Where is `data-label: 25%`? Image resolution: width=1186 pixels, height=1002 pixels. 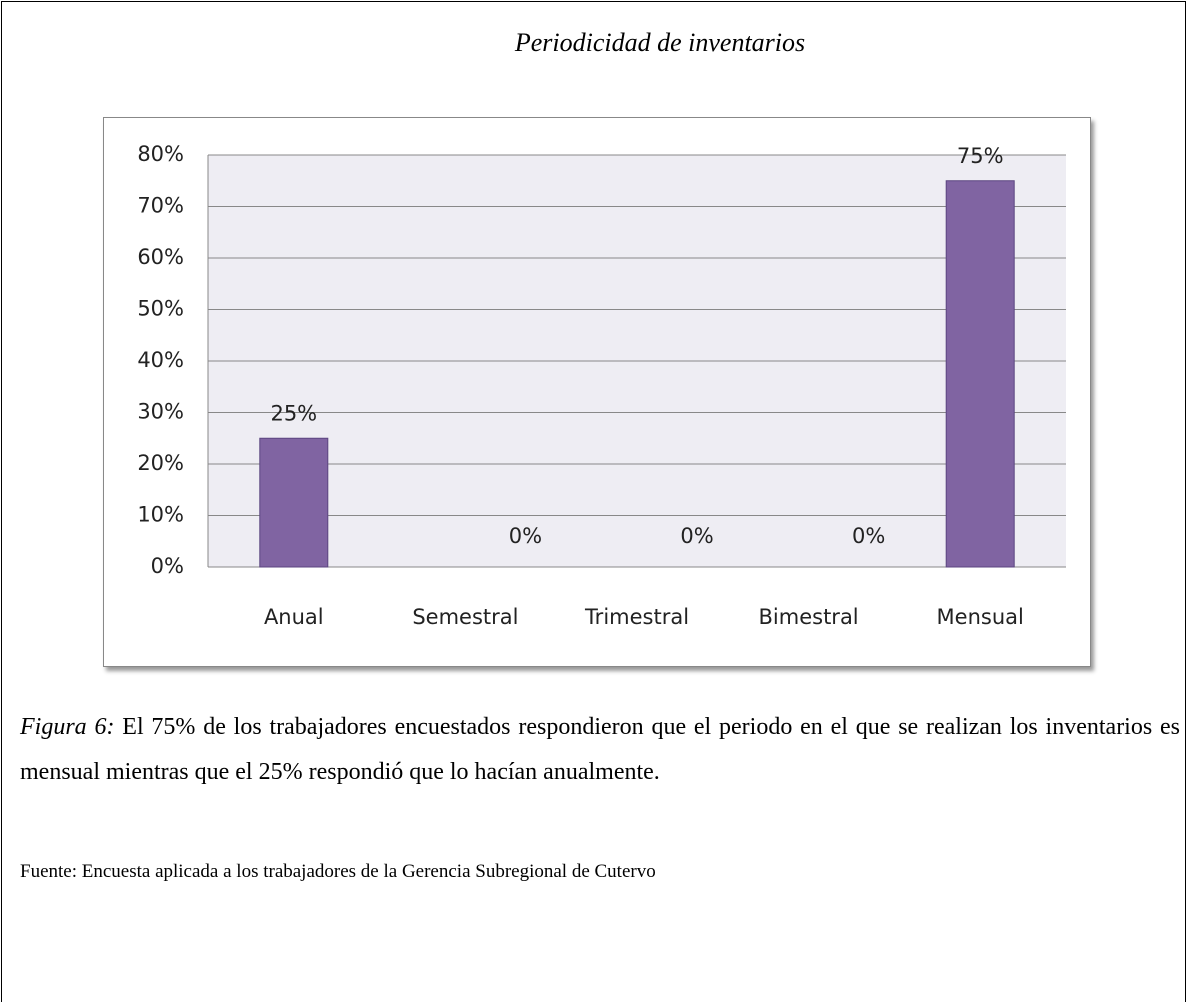 data-label: 25% is located at coordinates (293, 413).